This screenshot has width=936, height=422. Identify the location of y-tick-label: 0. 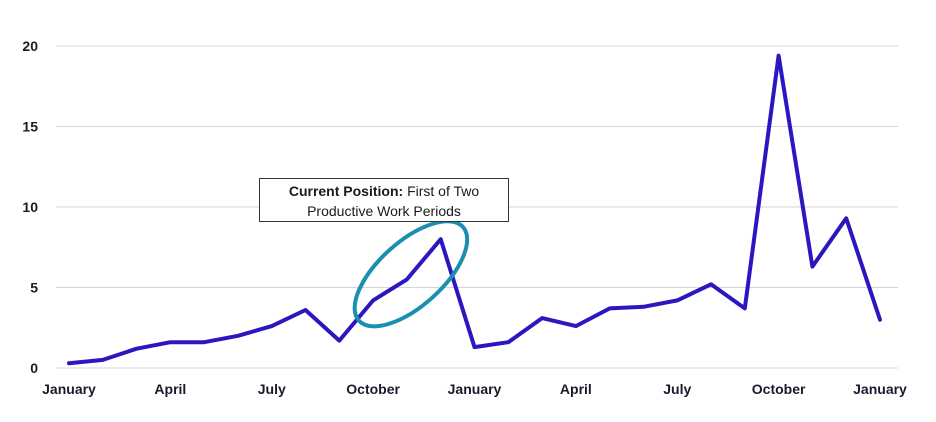
(34, 368).